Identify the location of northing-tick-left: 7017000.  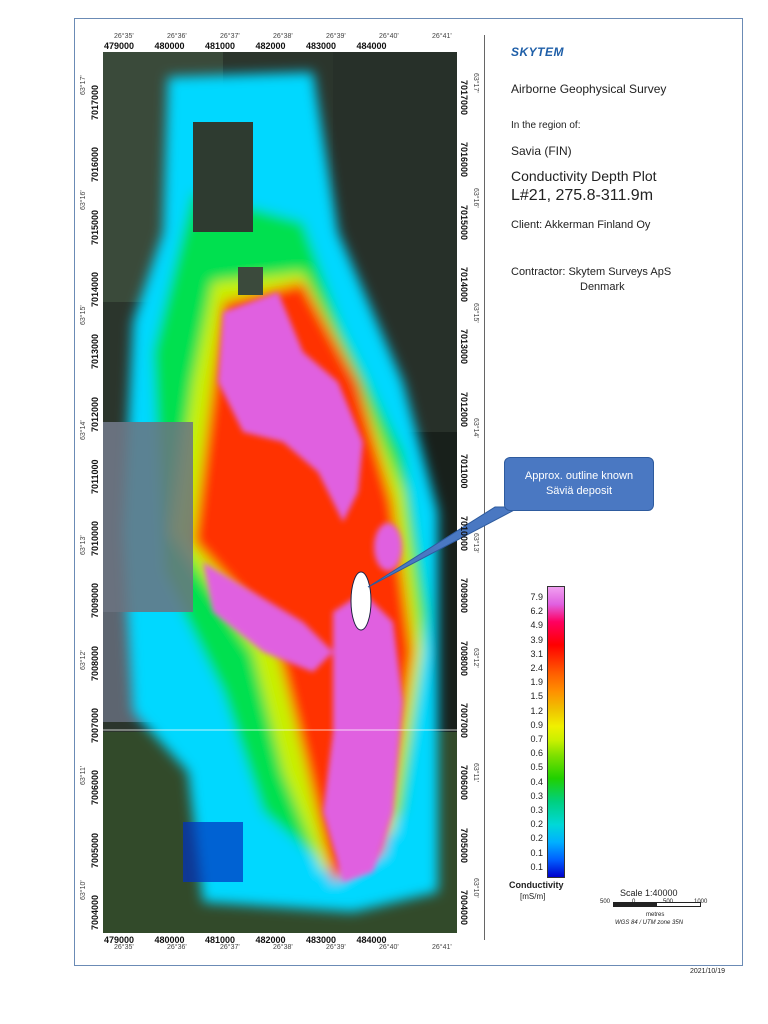
(95, 102).